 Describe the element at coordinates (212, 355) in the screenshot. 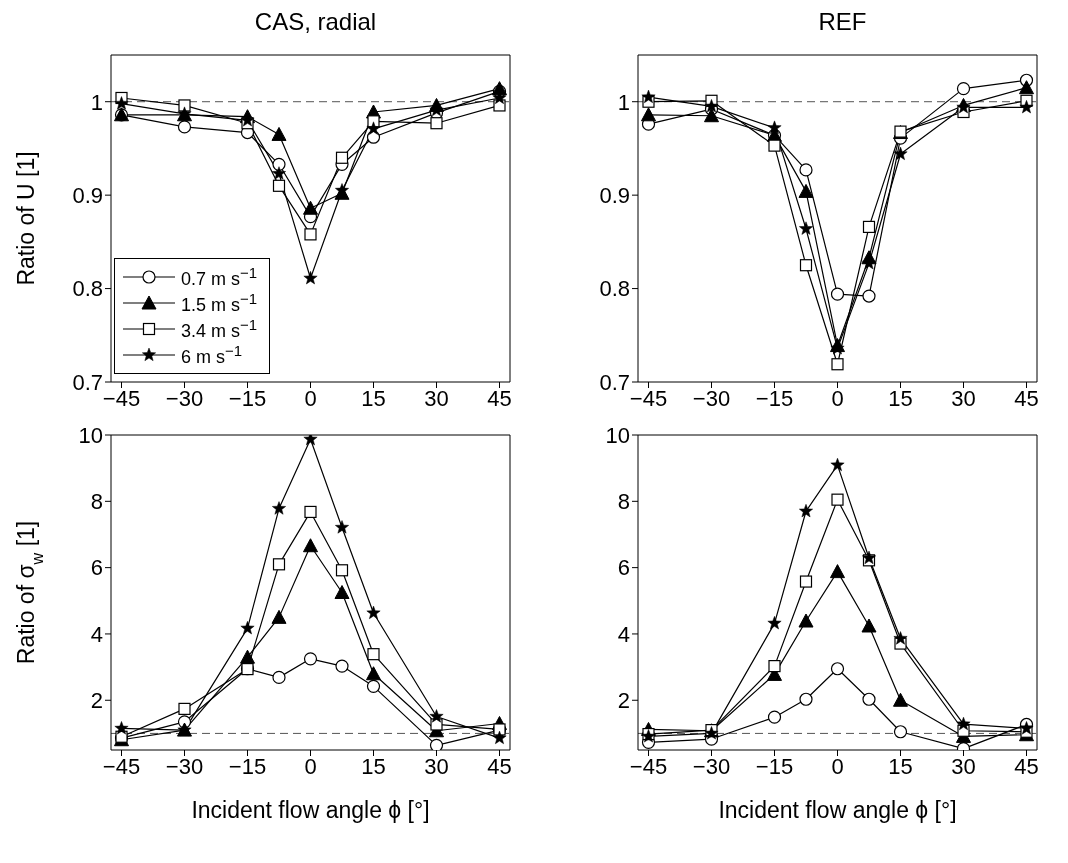

I see `legend-label: 6 m s$^{−1}$` at that location.